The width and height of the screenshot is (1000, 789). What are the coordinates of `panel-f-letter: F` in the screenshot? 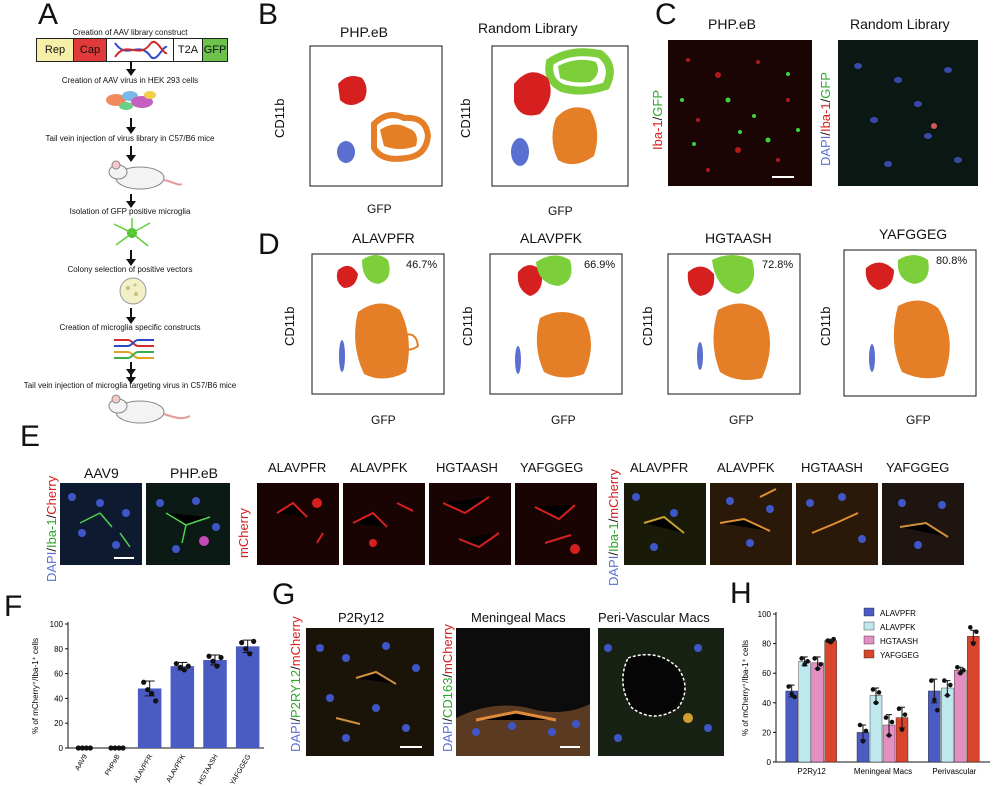 It's located at (13, 606).